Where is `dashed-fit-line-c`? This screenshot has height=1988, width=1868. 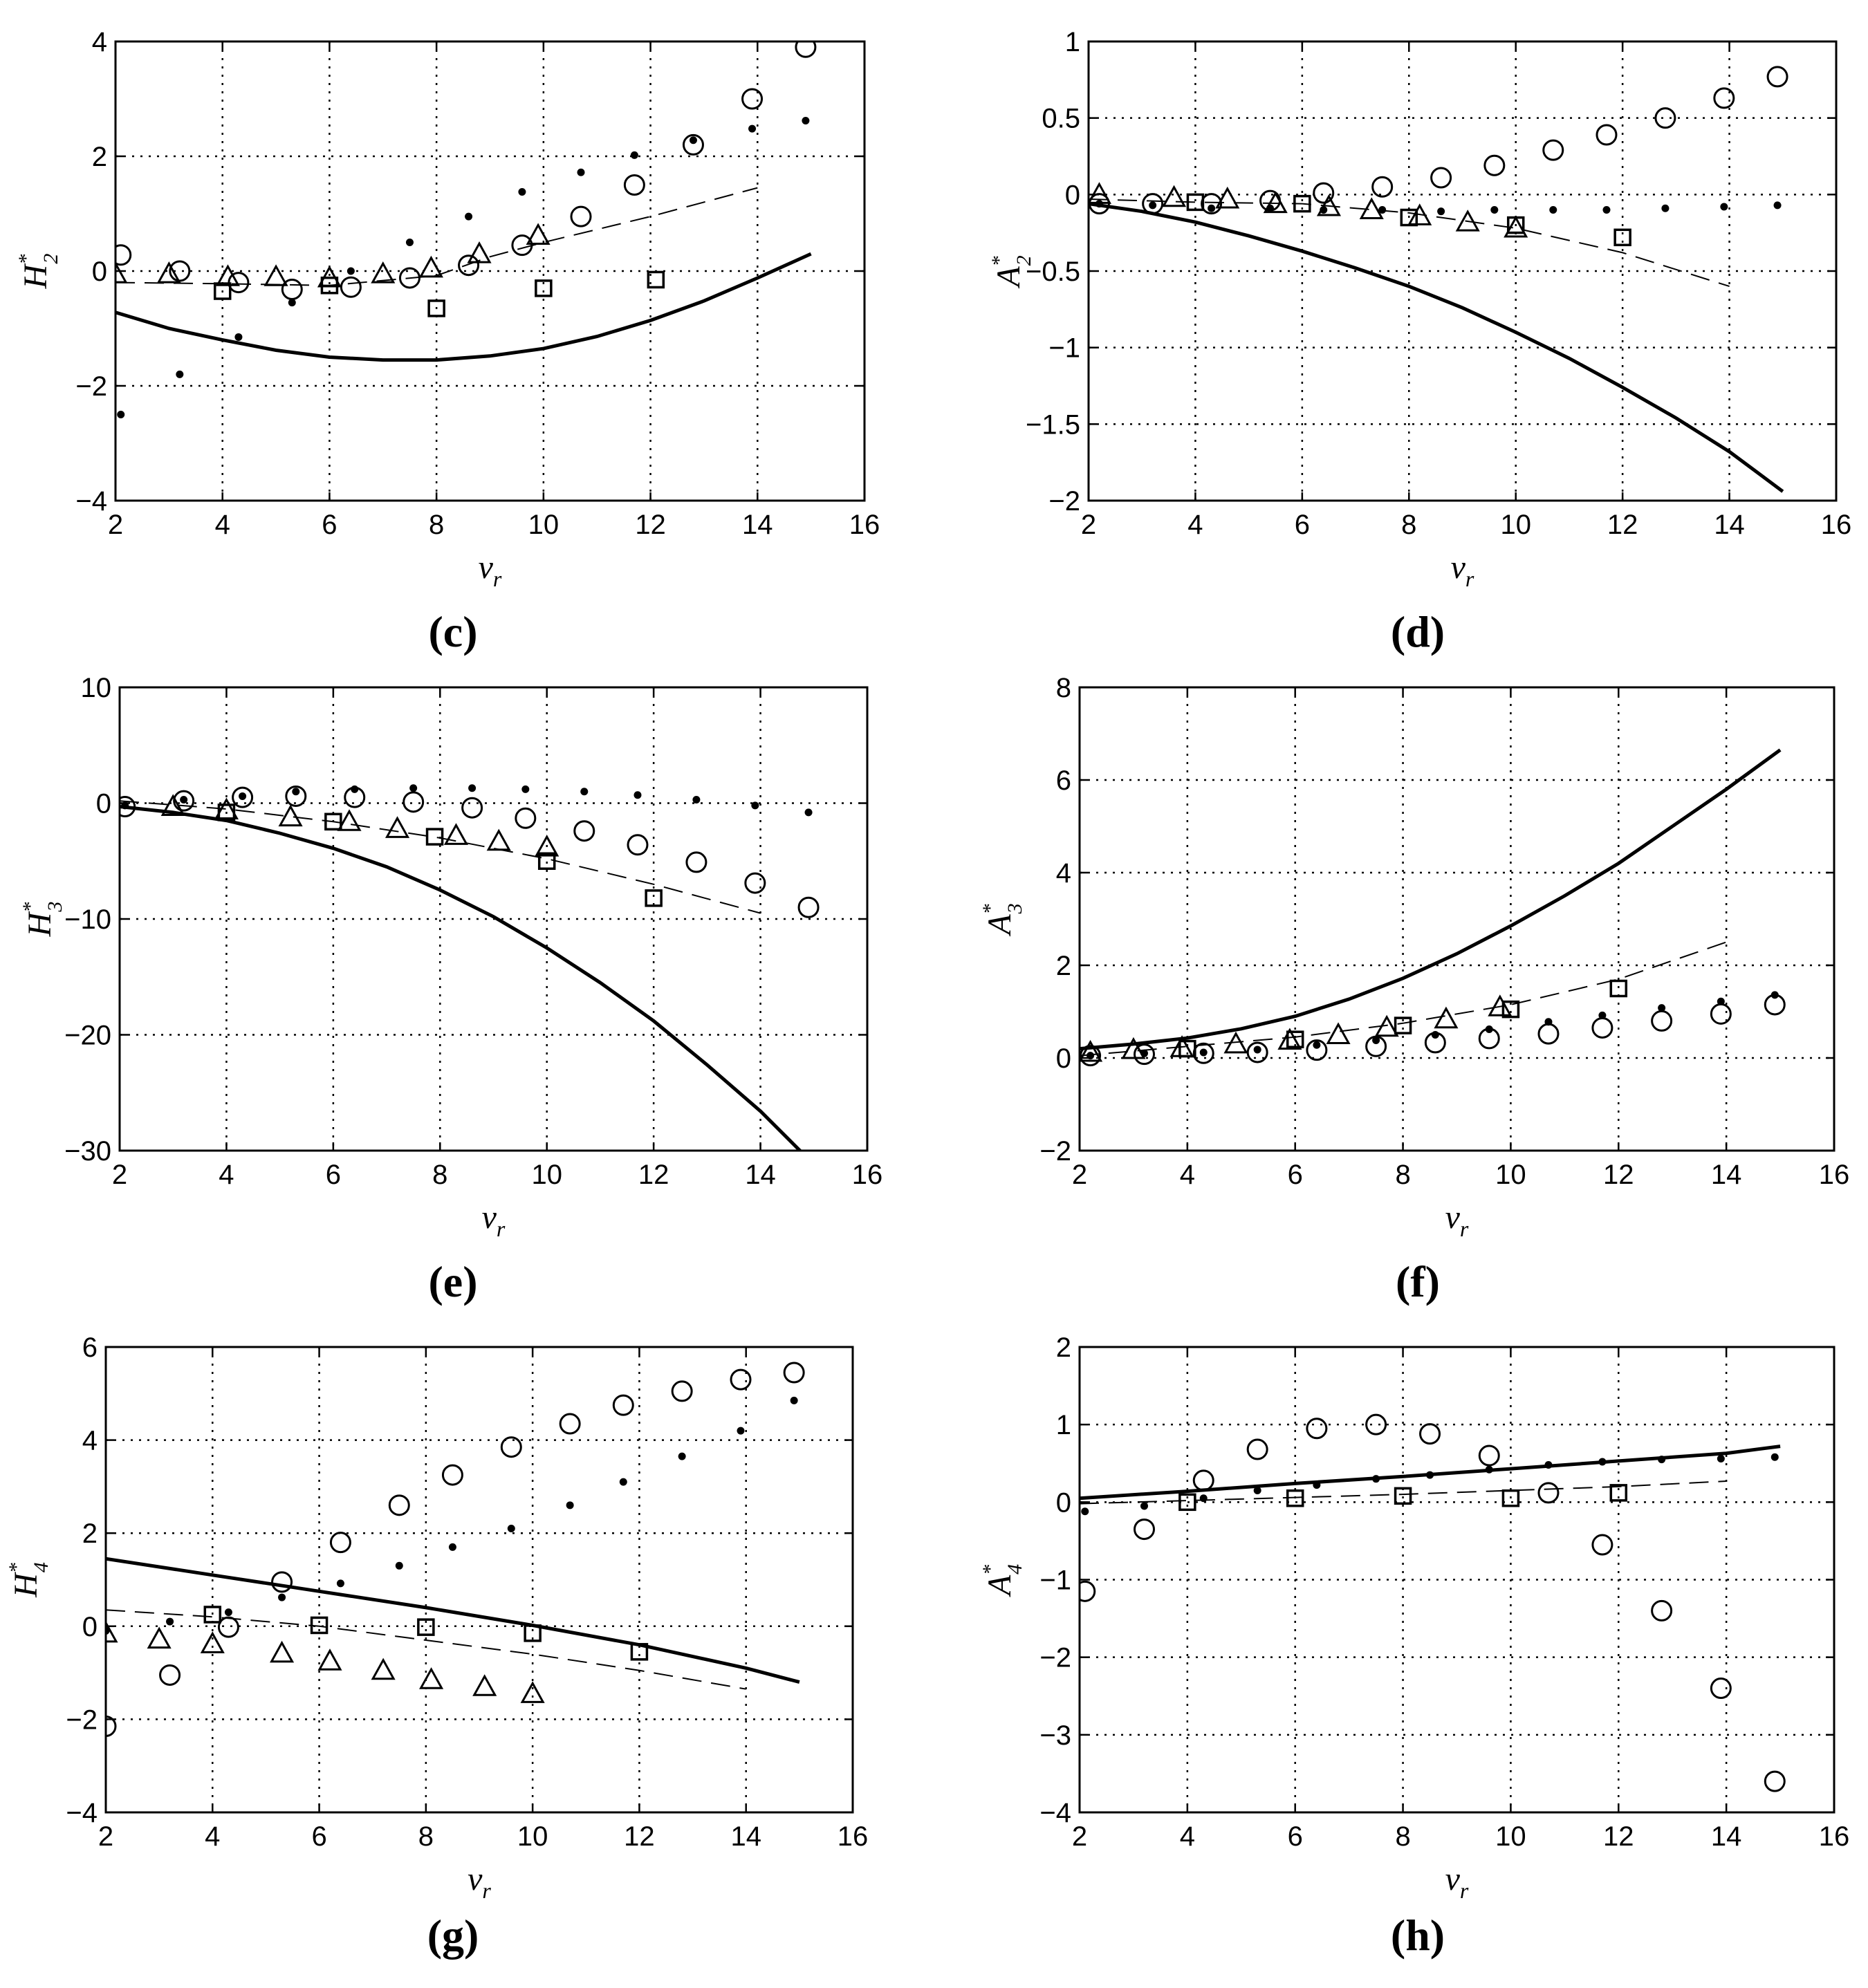
dashed-fit-line-c is located at coordinates (436, 236).